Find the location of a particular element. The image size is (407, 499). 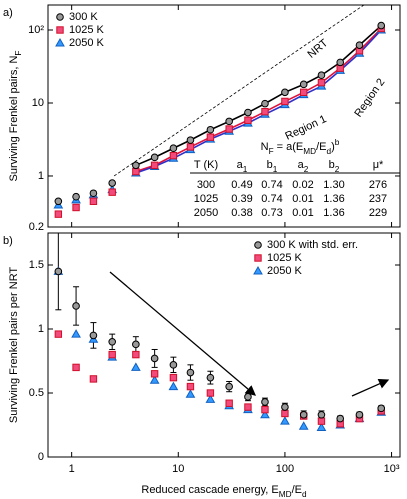

y-tick-label: 0.5 is located at coordinates (36, 393).